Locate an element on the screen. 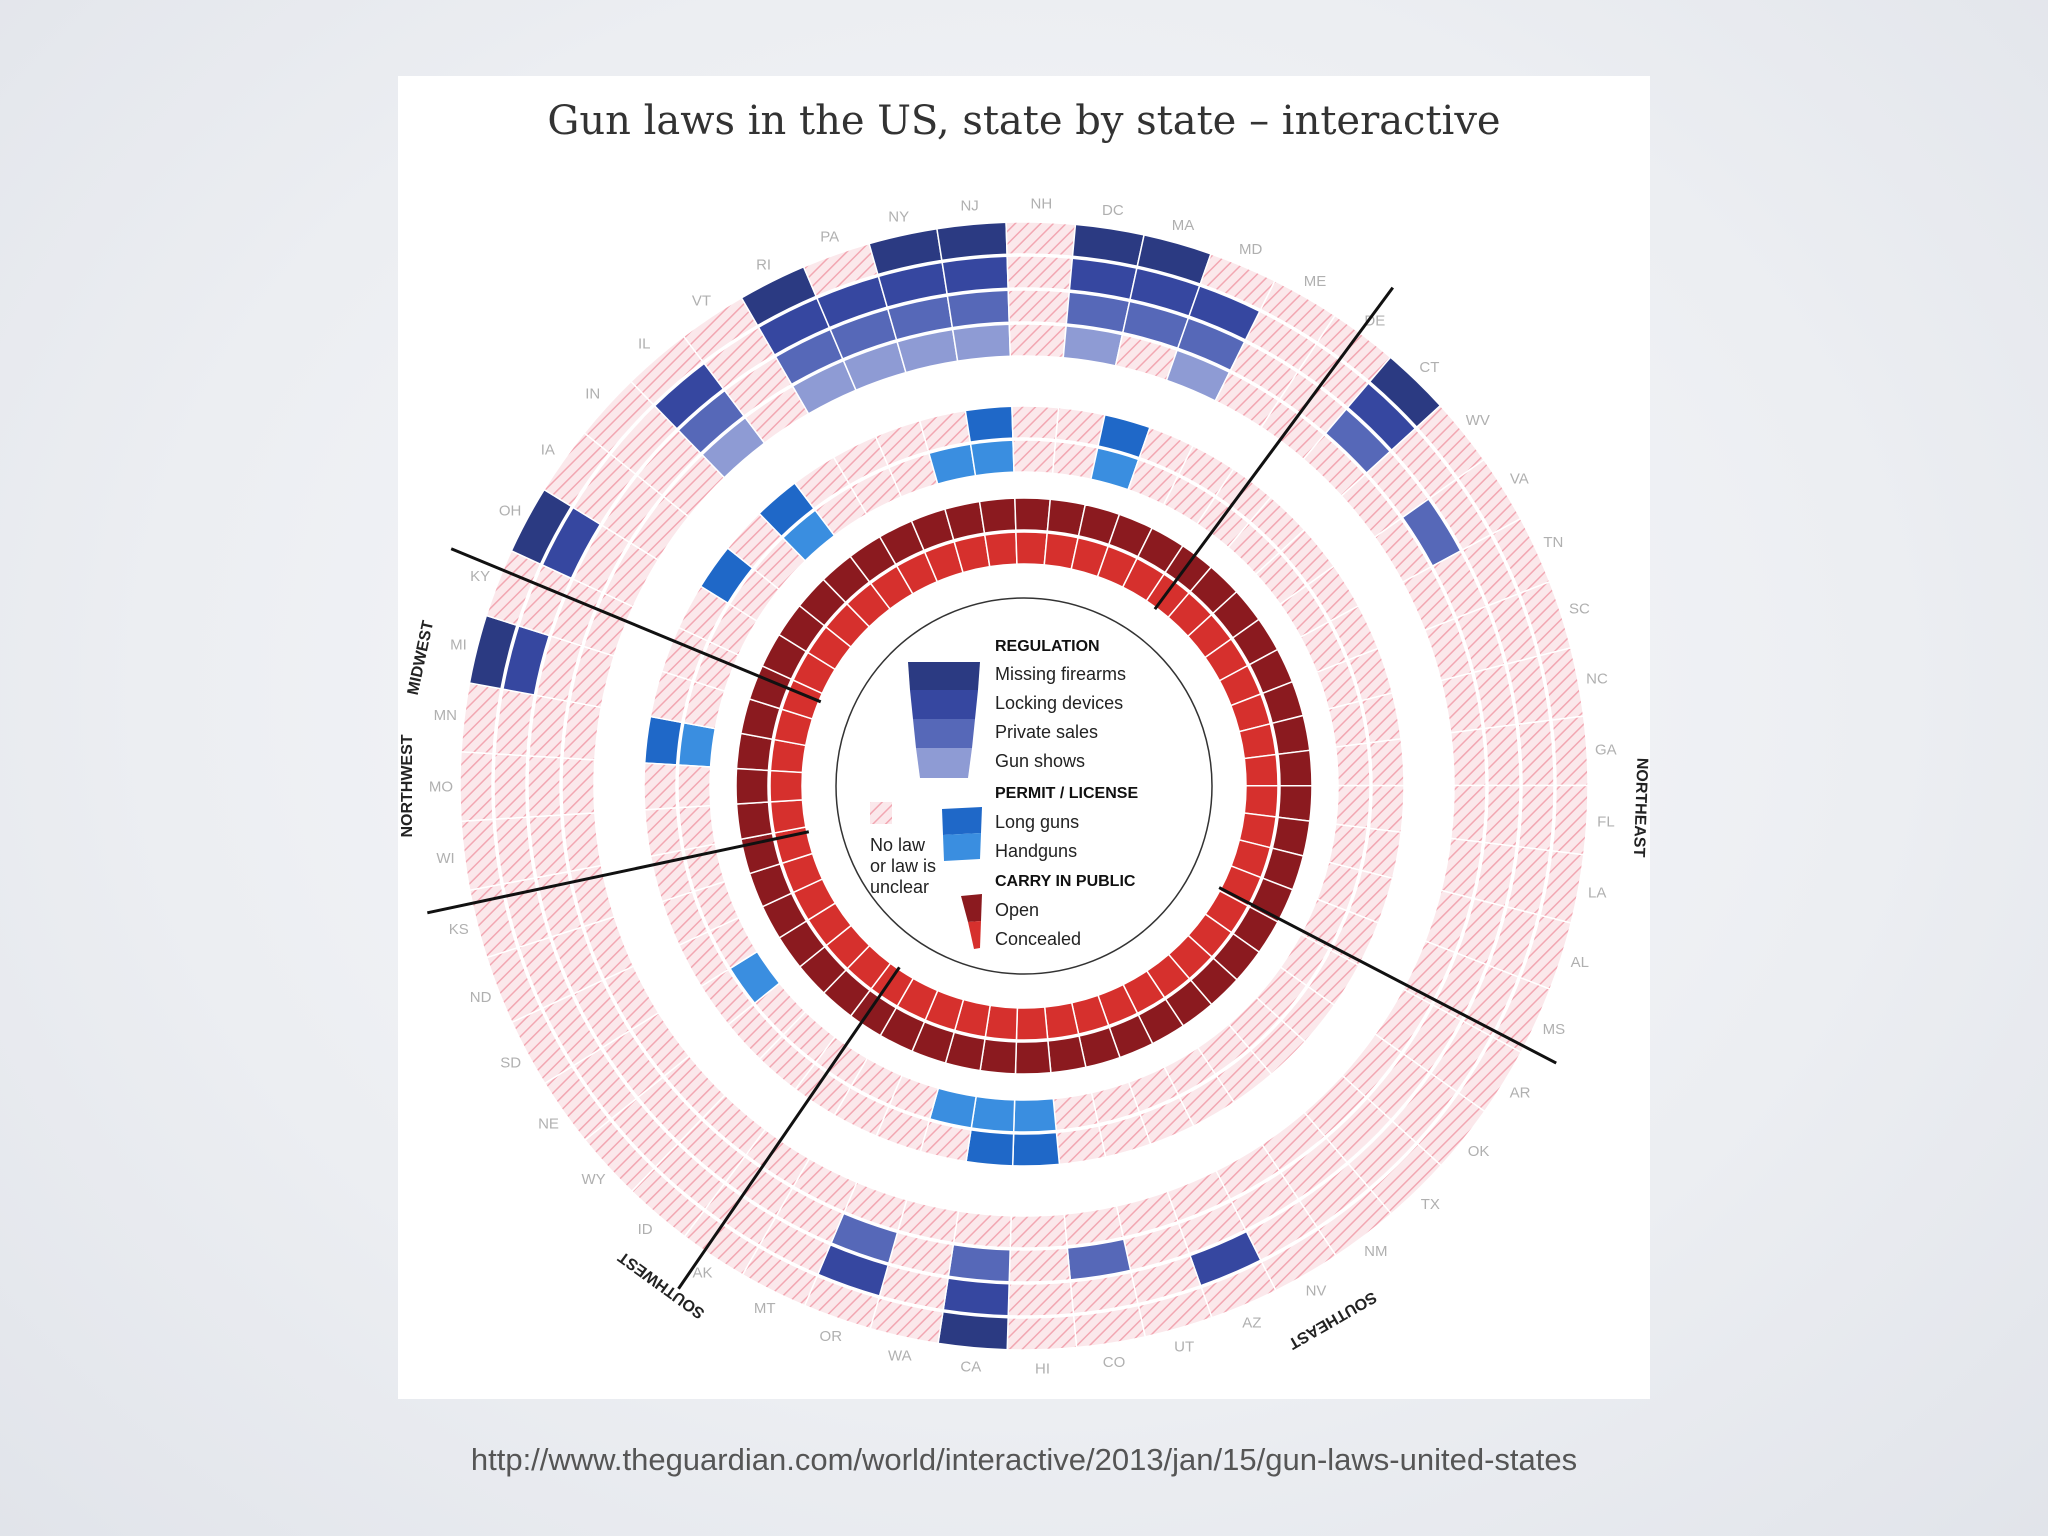  cell-fl-missing-firearms is located at coordinates (1570, 820).